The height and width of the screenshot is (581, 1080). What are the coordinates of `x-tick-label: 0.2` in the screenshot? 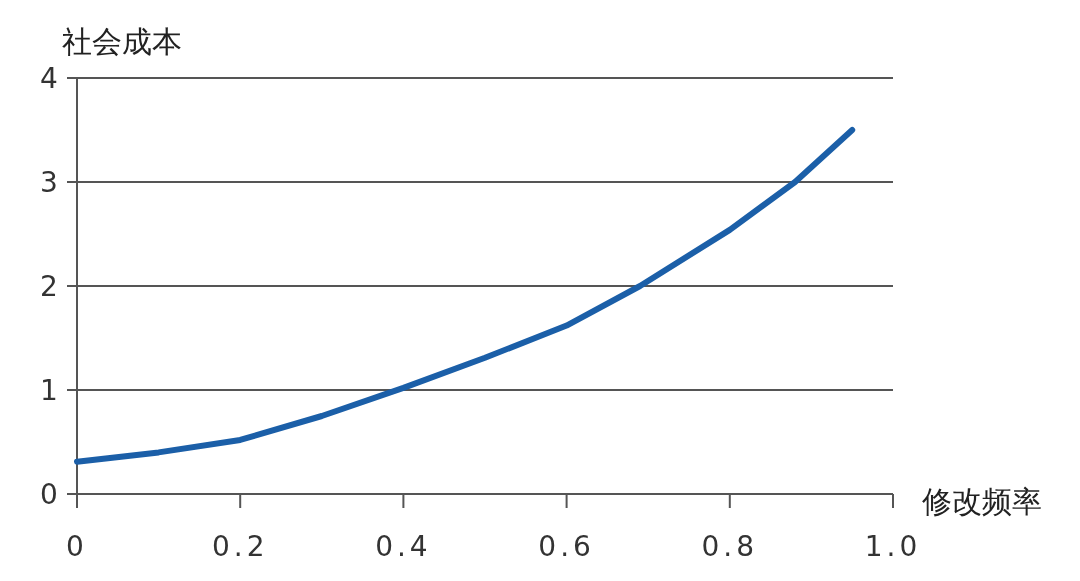 It's located at (240, 546).